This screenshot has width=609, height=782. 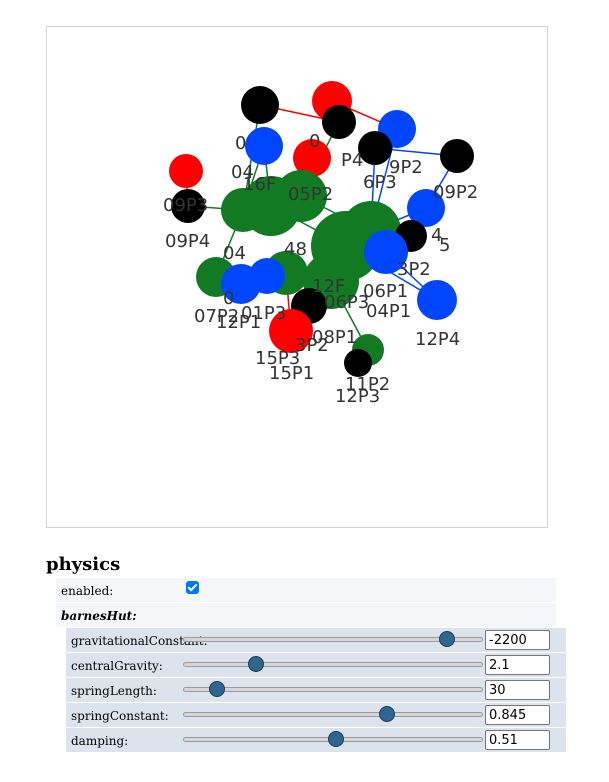 I want to click on physics-section-title: physics, so click(x=83, y=564).